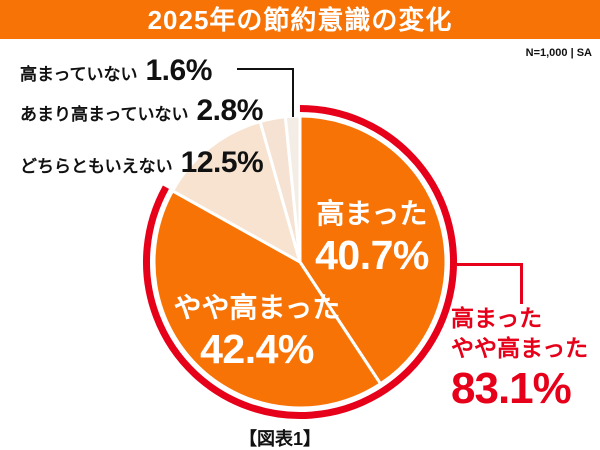  What do you see at coordinates (265, 92) in the screenshot?
I see `connector-line-takamatteinai` at bounding box center [265, 92].